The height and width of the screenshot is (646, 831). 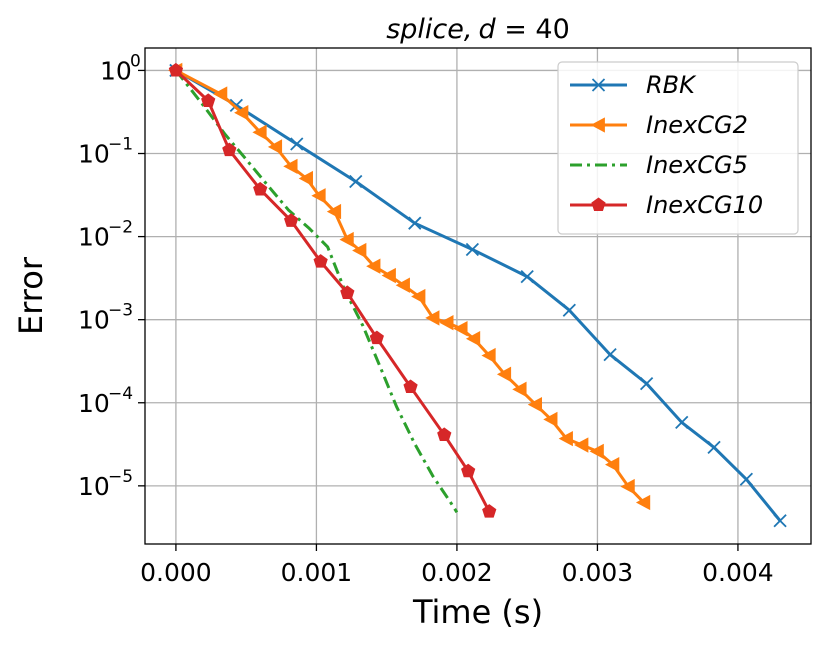 I want to click on title-dataset: splice,, so click(x=429, y=29).